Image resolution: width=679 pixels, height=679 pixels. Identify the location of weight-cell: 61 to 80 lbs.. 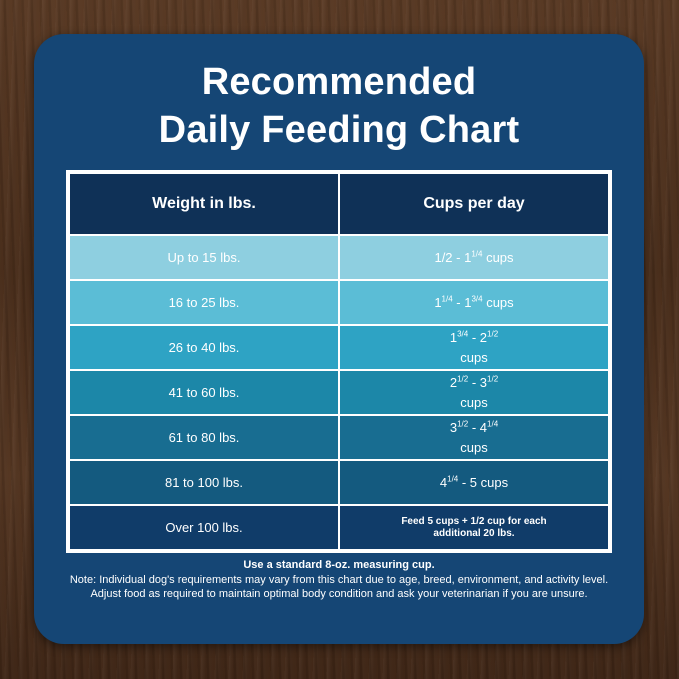
(204, 437).